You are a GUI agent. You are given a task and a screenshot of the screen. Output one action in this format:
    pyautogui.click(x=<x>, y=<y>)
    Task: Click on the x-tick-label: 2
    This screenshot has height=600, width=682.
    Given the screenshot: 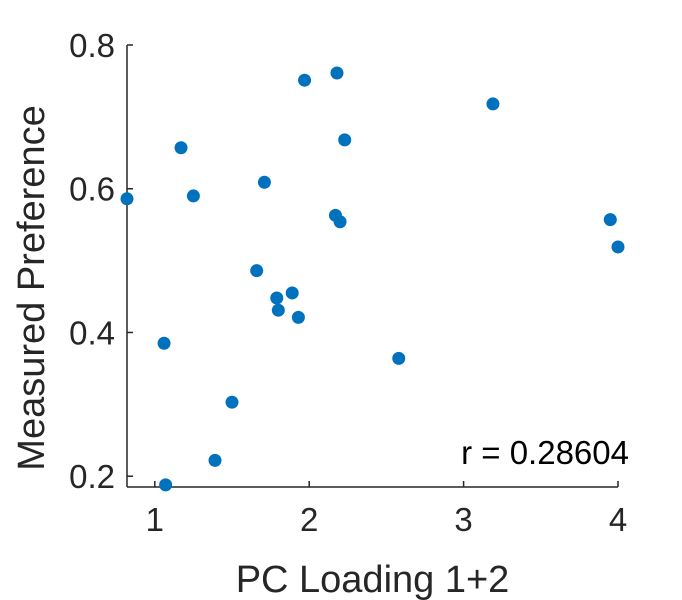 What is the action you would take?
    pyautogui.click(x=309, y=519)
    